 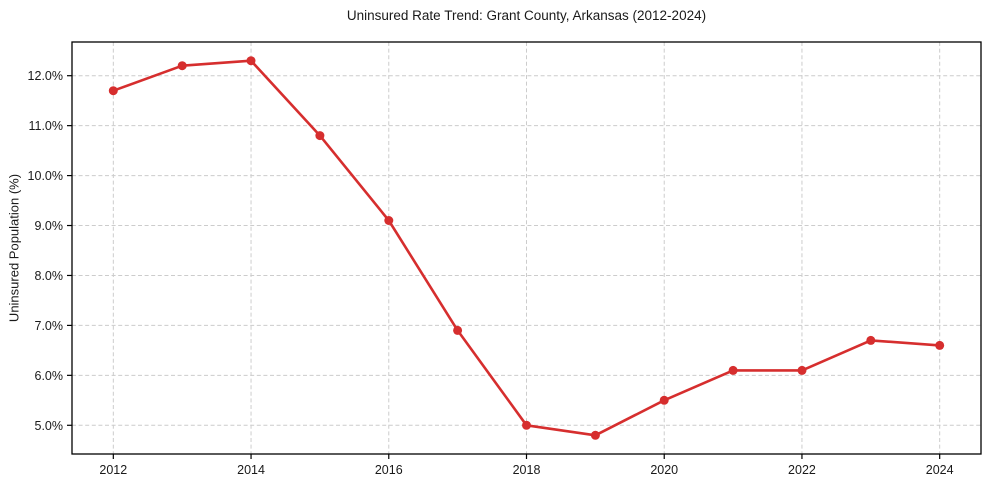 What do you see at coordinates (45, 126) in the screenshot?
I see `y-tick-label: 11.0%` at bounding box center [45, 126].